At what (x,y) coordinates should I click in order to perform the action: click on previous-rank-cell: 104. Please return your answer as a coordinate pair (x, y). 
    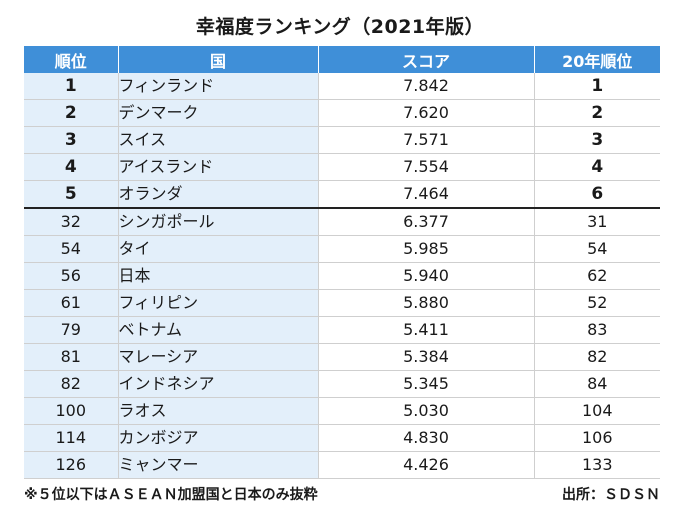
    Looking at the image, I should click on (596, 411).